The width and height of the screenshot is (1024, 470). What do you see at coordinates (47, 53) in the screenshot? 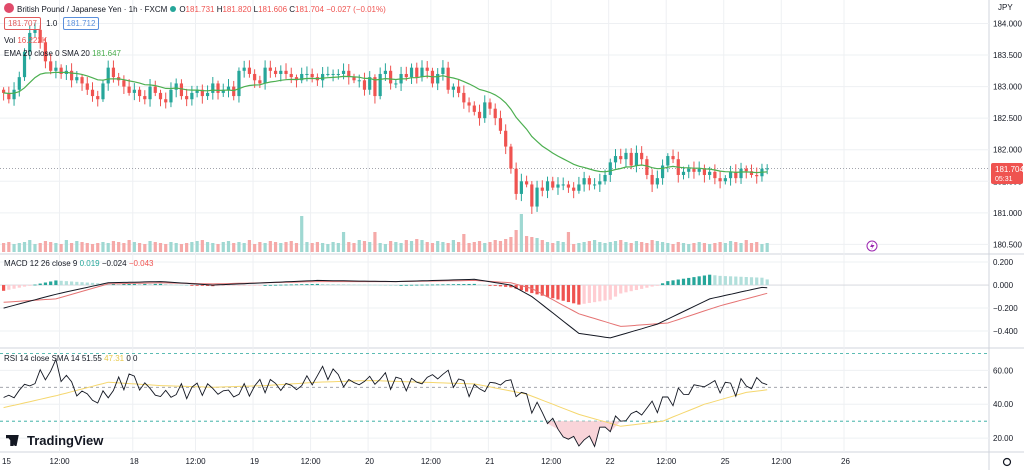
I see `ema-label: EMA 20 close 0 SMA 20` at bounding box center [47, 53].